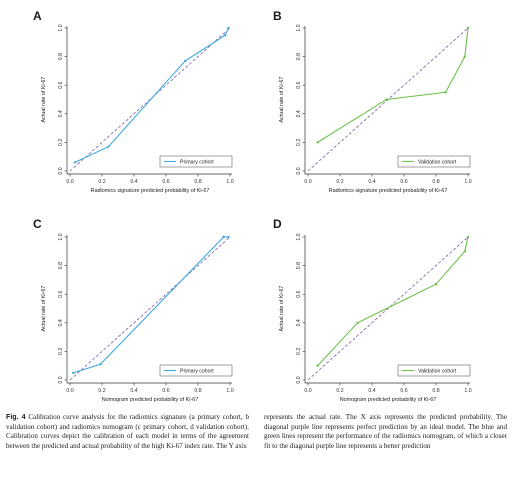  What do you see at coordinates (37, 224) in the screenshot?
I see `panel-label: C` at bounding box center [37, 224].